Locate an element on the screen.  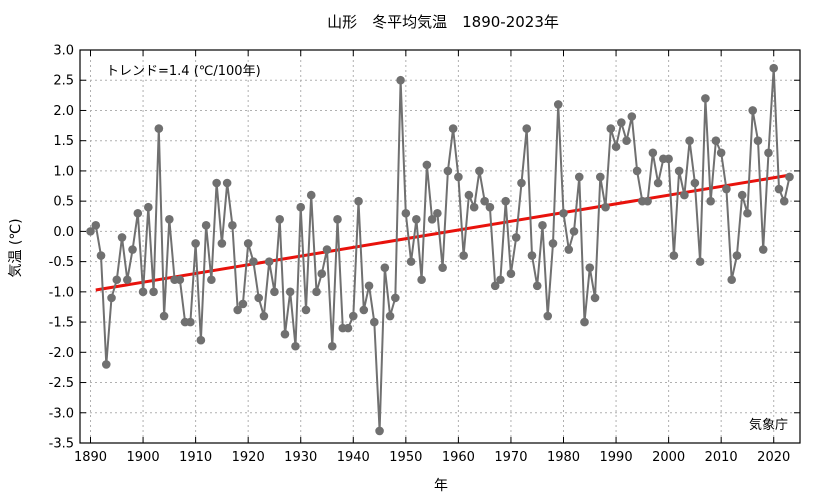
x-tick-label: 1970 is located at coordinates (510, 457).